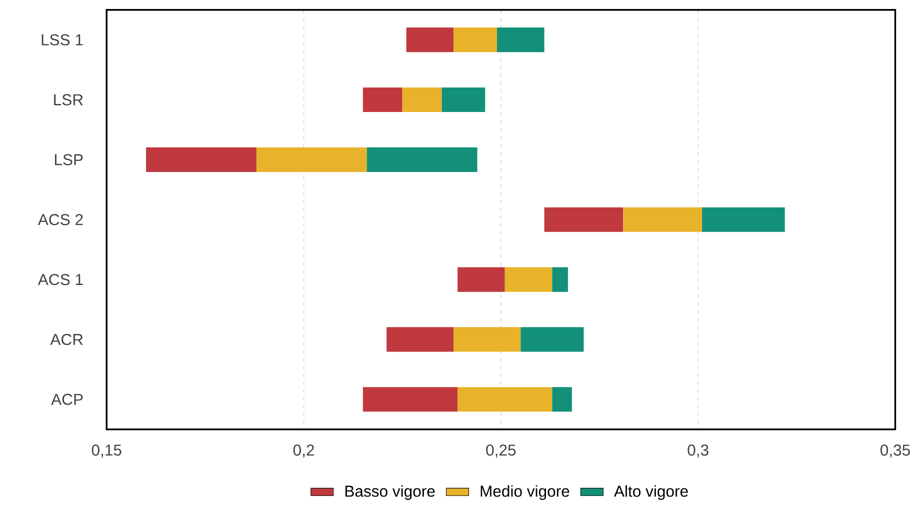 The width and height of the screenshot is (915, 527). Describe the element at coordinates (895, 451) in the screenshot. I see `x-tick-label: 0,35` at that location.